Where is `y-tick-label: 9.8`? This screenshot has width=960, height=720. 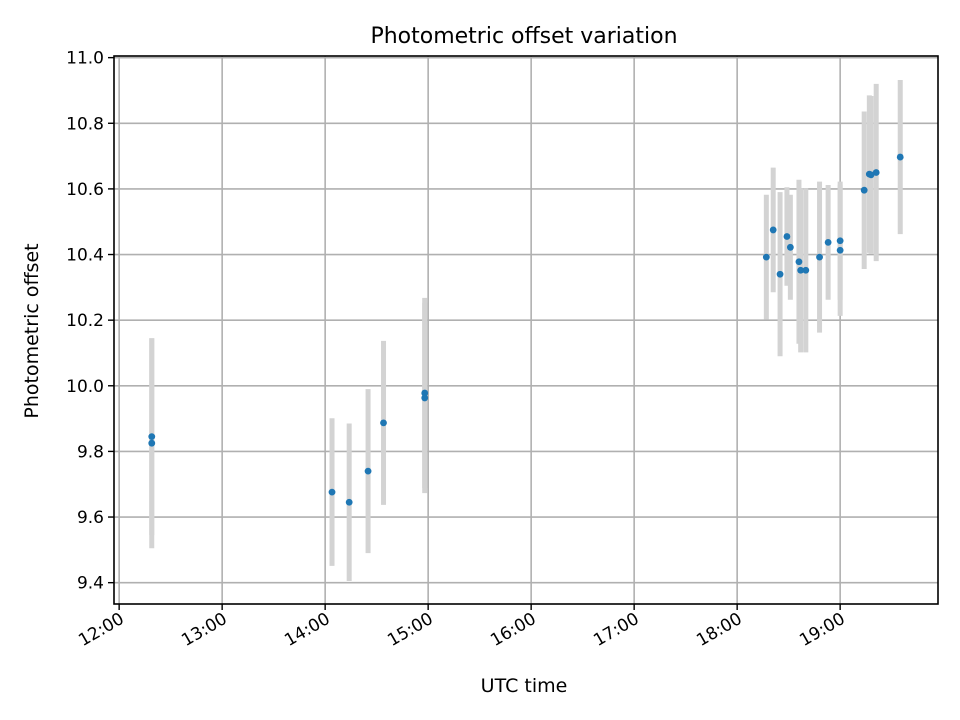
y-tick-label: 9.8 is located at coordinates (90, 452).